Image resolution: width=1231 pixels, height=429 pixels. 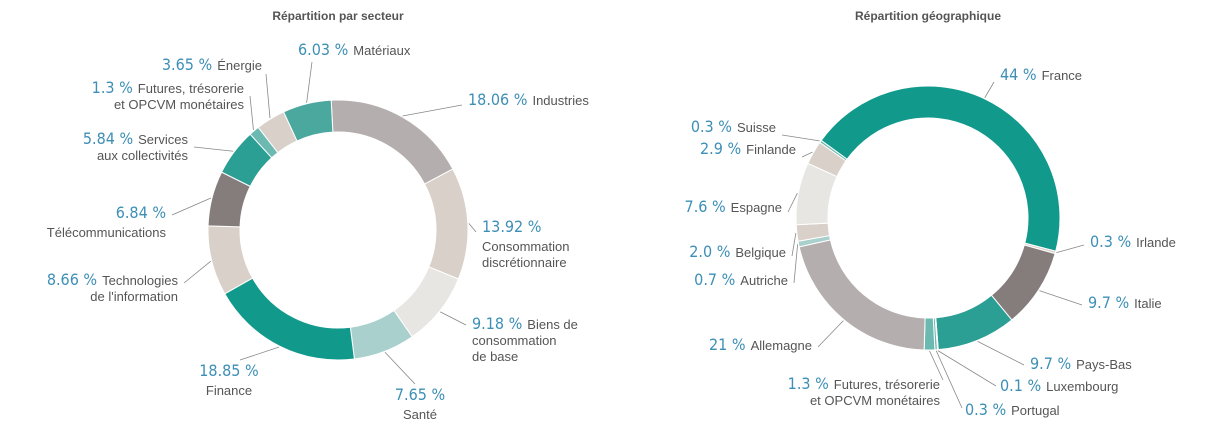 I want to click on category-label: Matériaux, so click(x=382, y=50).